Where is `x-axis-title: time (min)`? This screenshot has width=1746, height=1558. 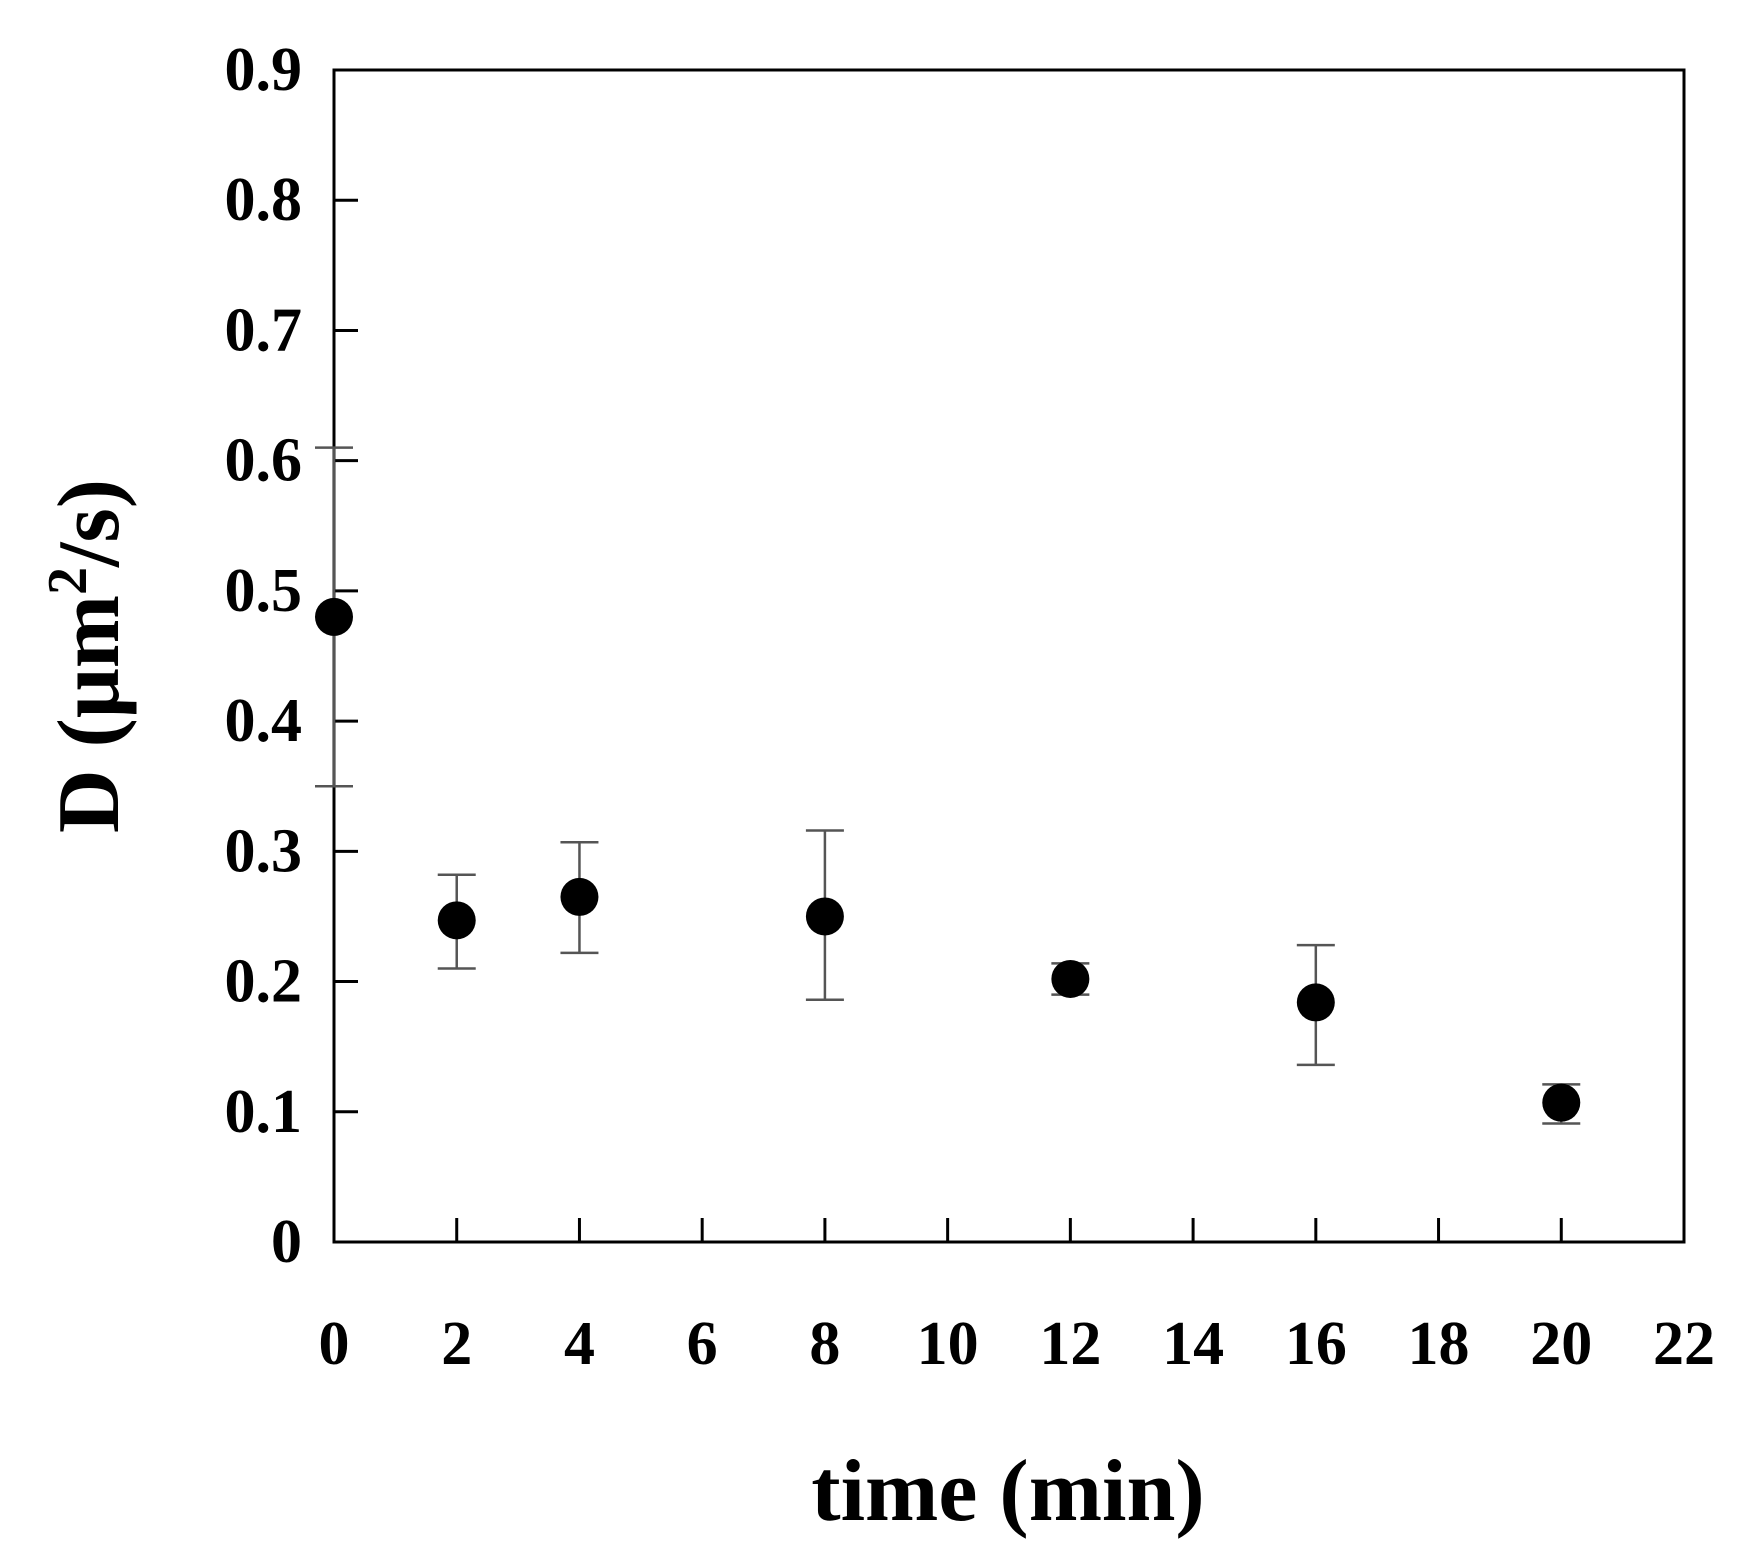 x-axis-title: time (min) is located at coordinates (1007, 1491).